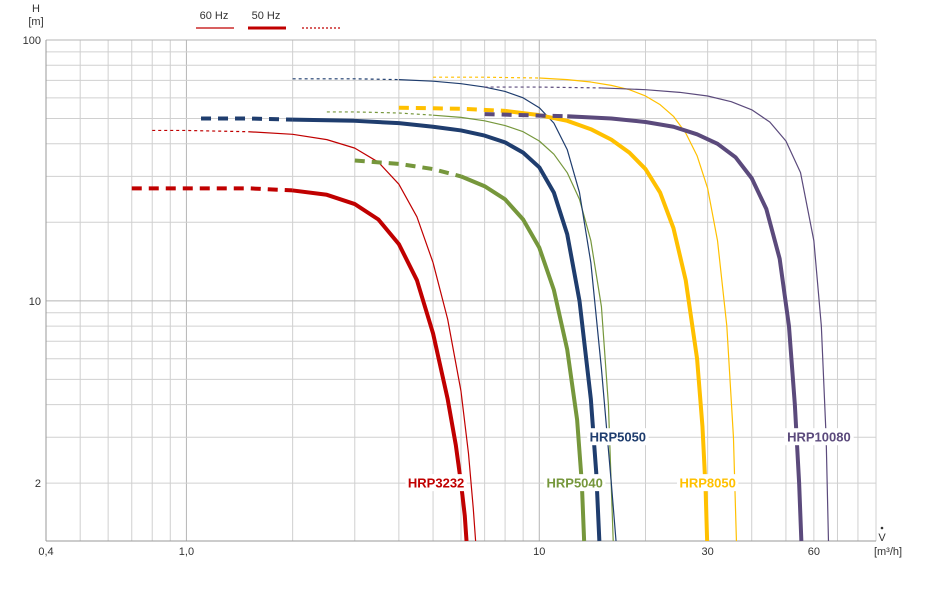 This screenshot has width=935, height=610. I want to click on curve-label-hrp5040: HRP5040, so click(574, 483).